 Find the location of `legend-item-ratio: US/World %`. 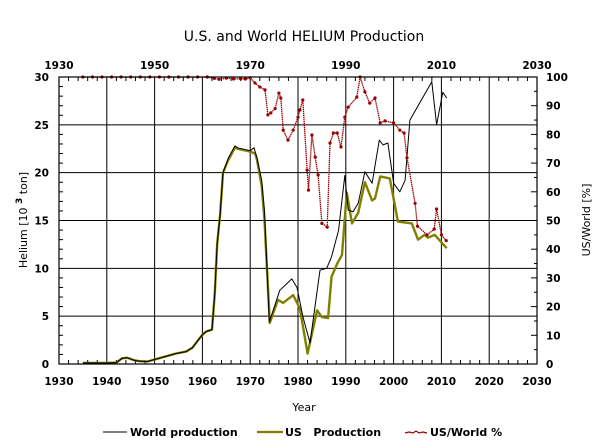

legend-item-ratio: US/World % is located at coordinates (453, 432).